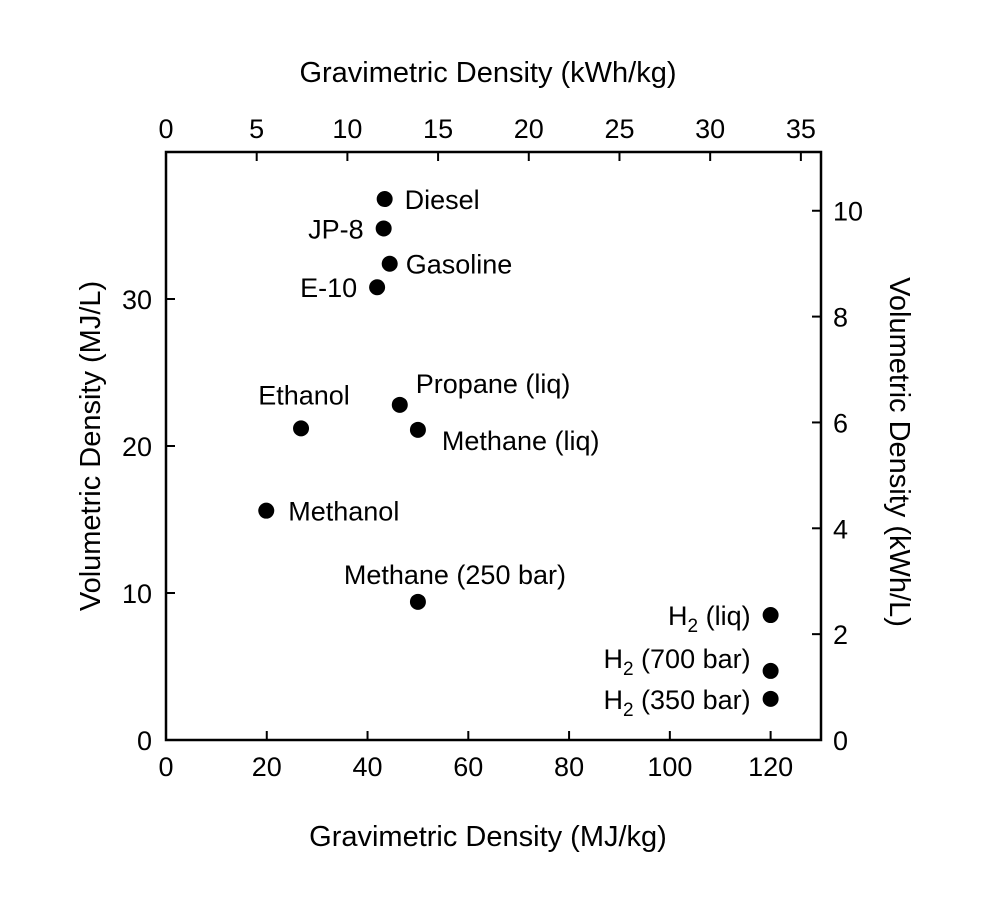 This screenshot has width=1000, height=912. Describe the element at coordinates (840, 741) in the screenshot. I see `y2-tick-label: 0` at that location.